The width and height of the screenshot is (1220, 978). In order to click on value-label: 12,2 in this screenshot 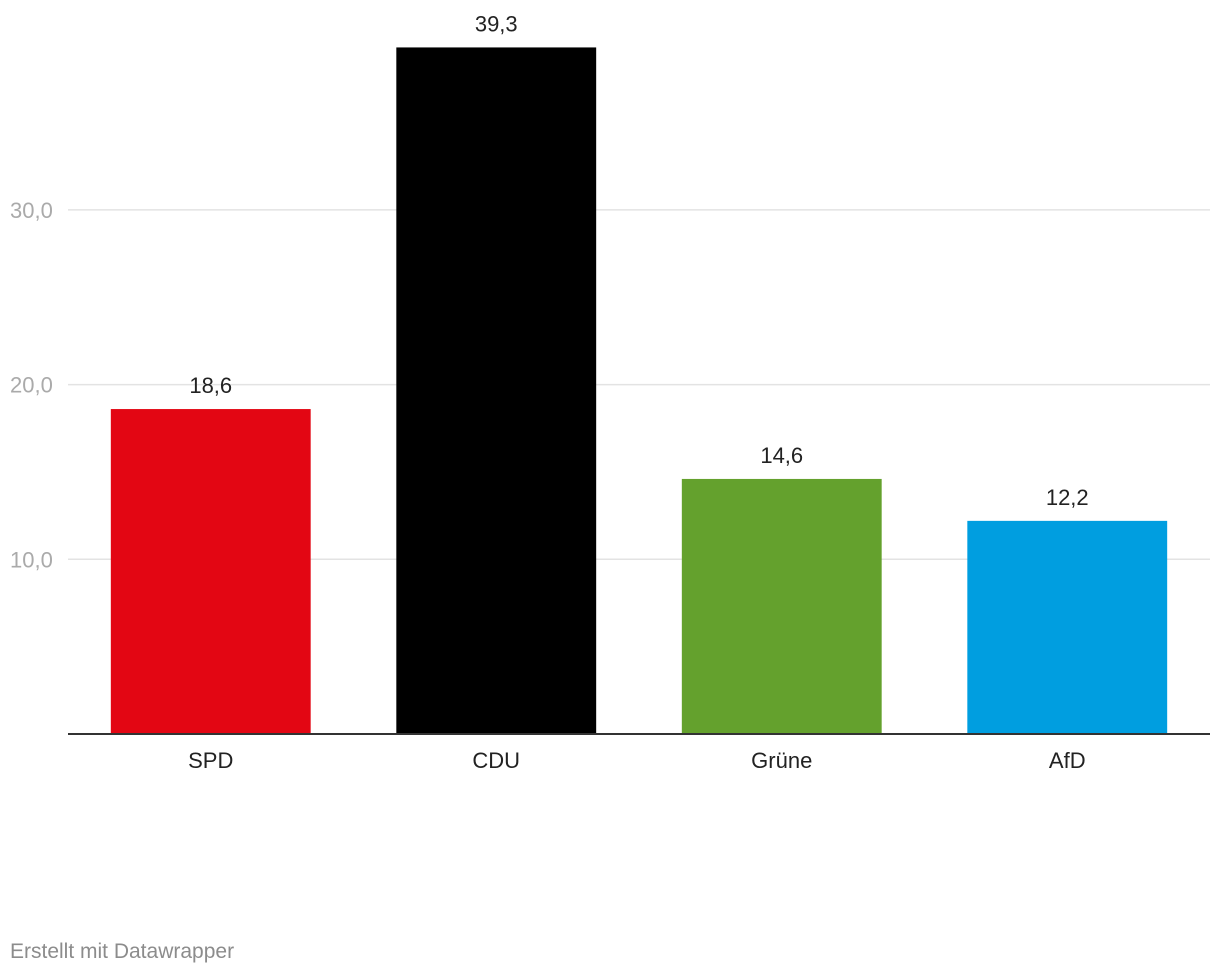, I will do `click(1067, 497)`.